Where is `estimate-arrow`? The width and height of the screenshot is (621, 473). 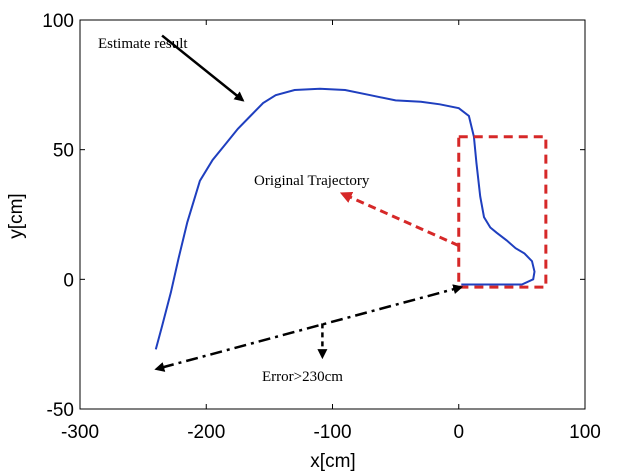 estimate-arrow is located at coordinates (203, 68).